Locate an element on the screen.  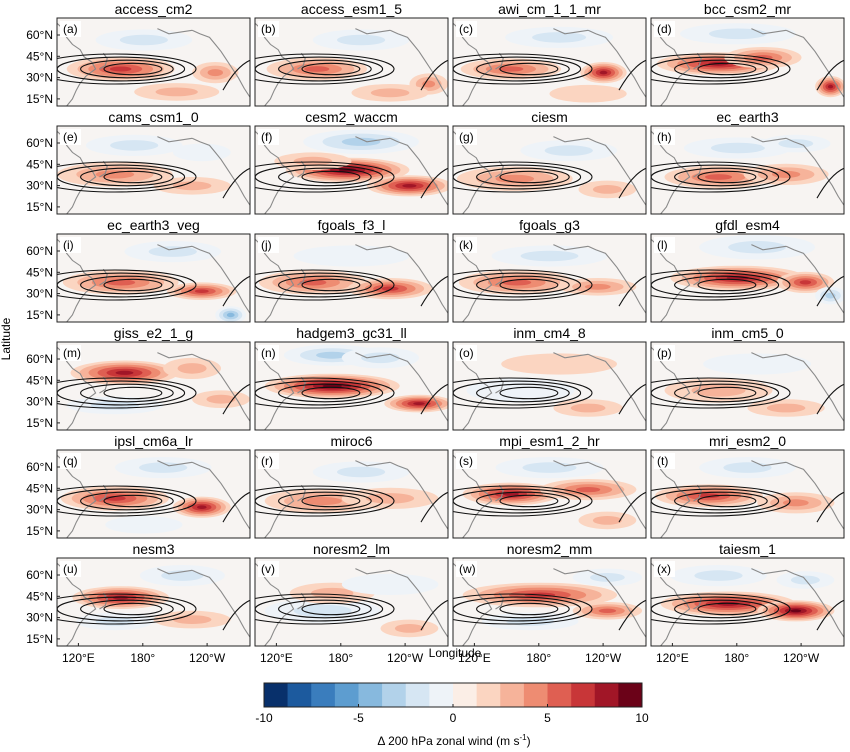
map-panel: fgoals_g3 (k) is located at coordinates (549, 270).